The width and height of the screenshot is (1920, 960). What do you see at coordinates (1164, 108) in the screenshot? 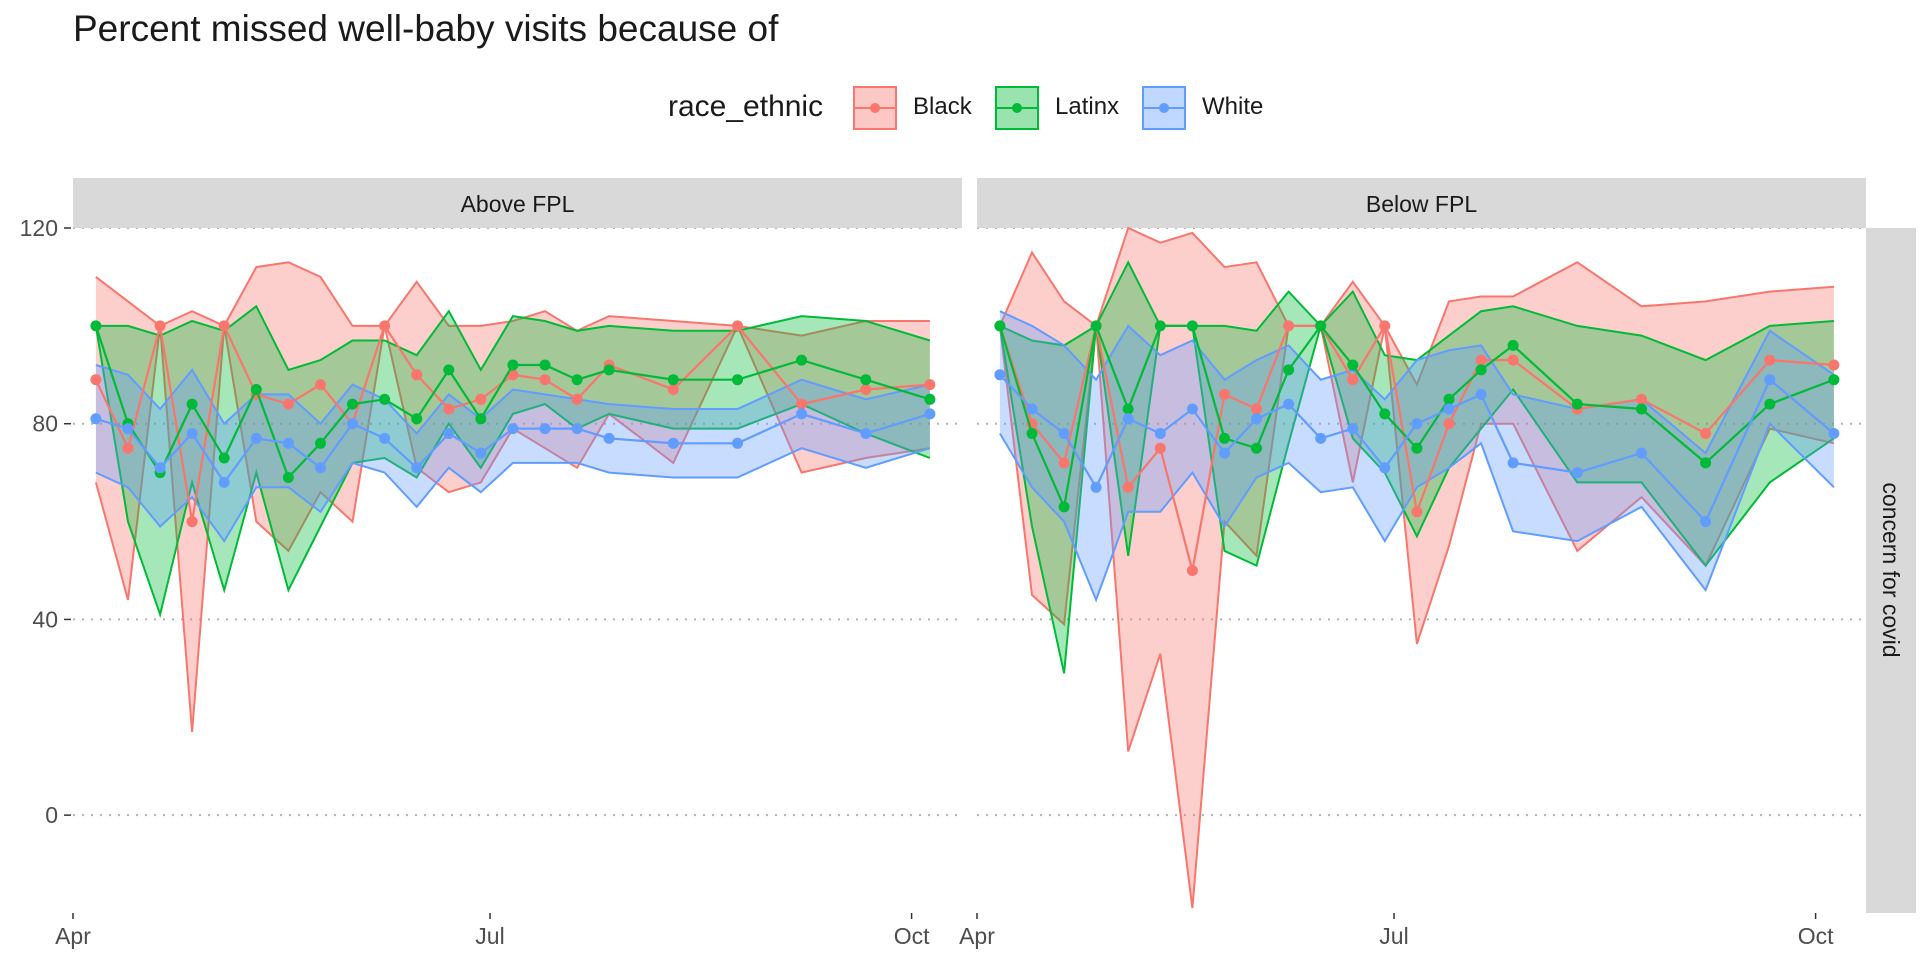
I see `legend-key-white` at bounding box center [1164, 108].